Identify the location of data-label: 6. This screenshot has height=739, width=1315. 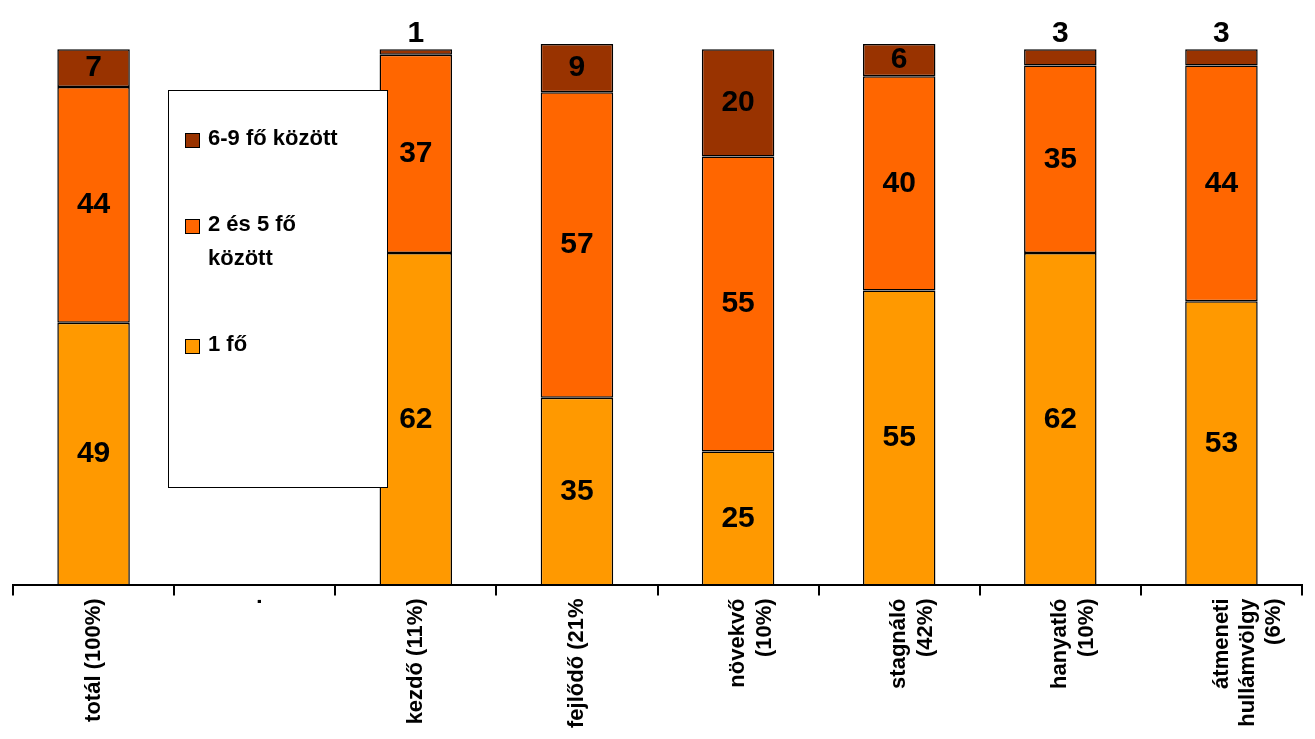
(899, 58).